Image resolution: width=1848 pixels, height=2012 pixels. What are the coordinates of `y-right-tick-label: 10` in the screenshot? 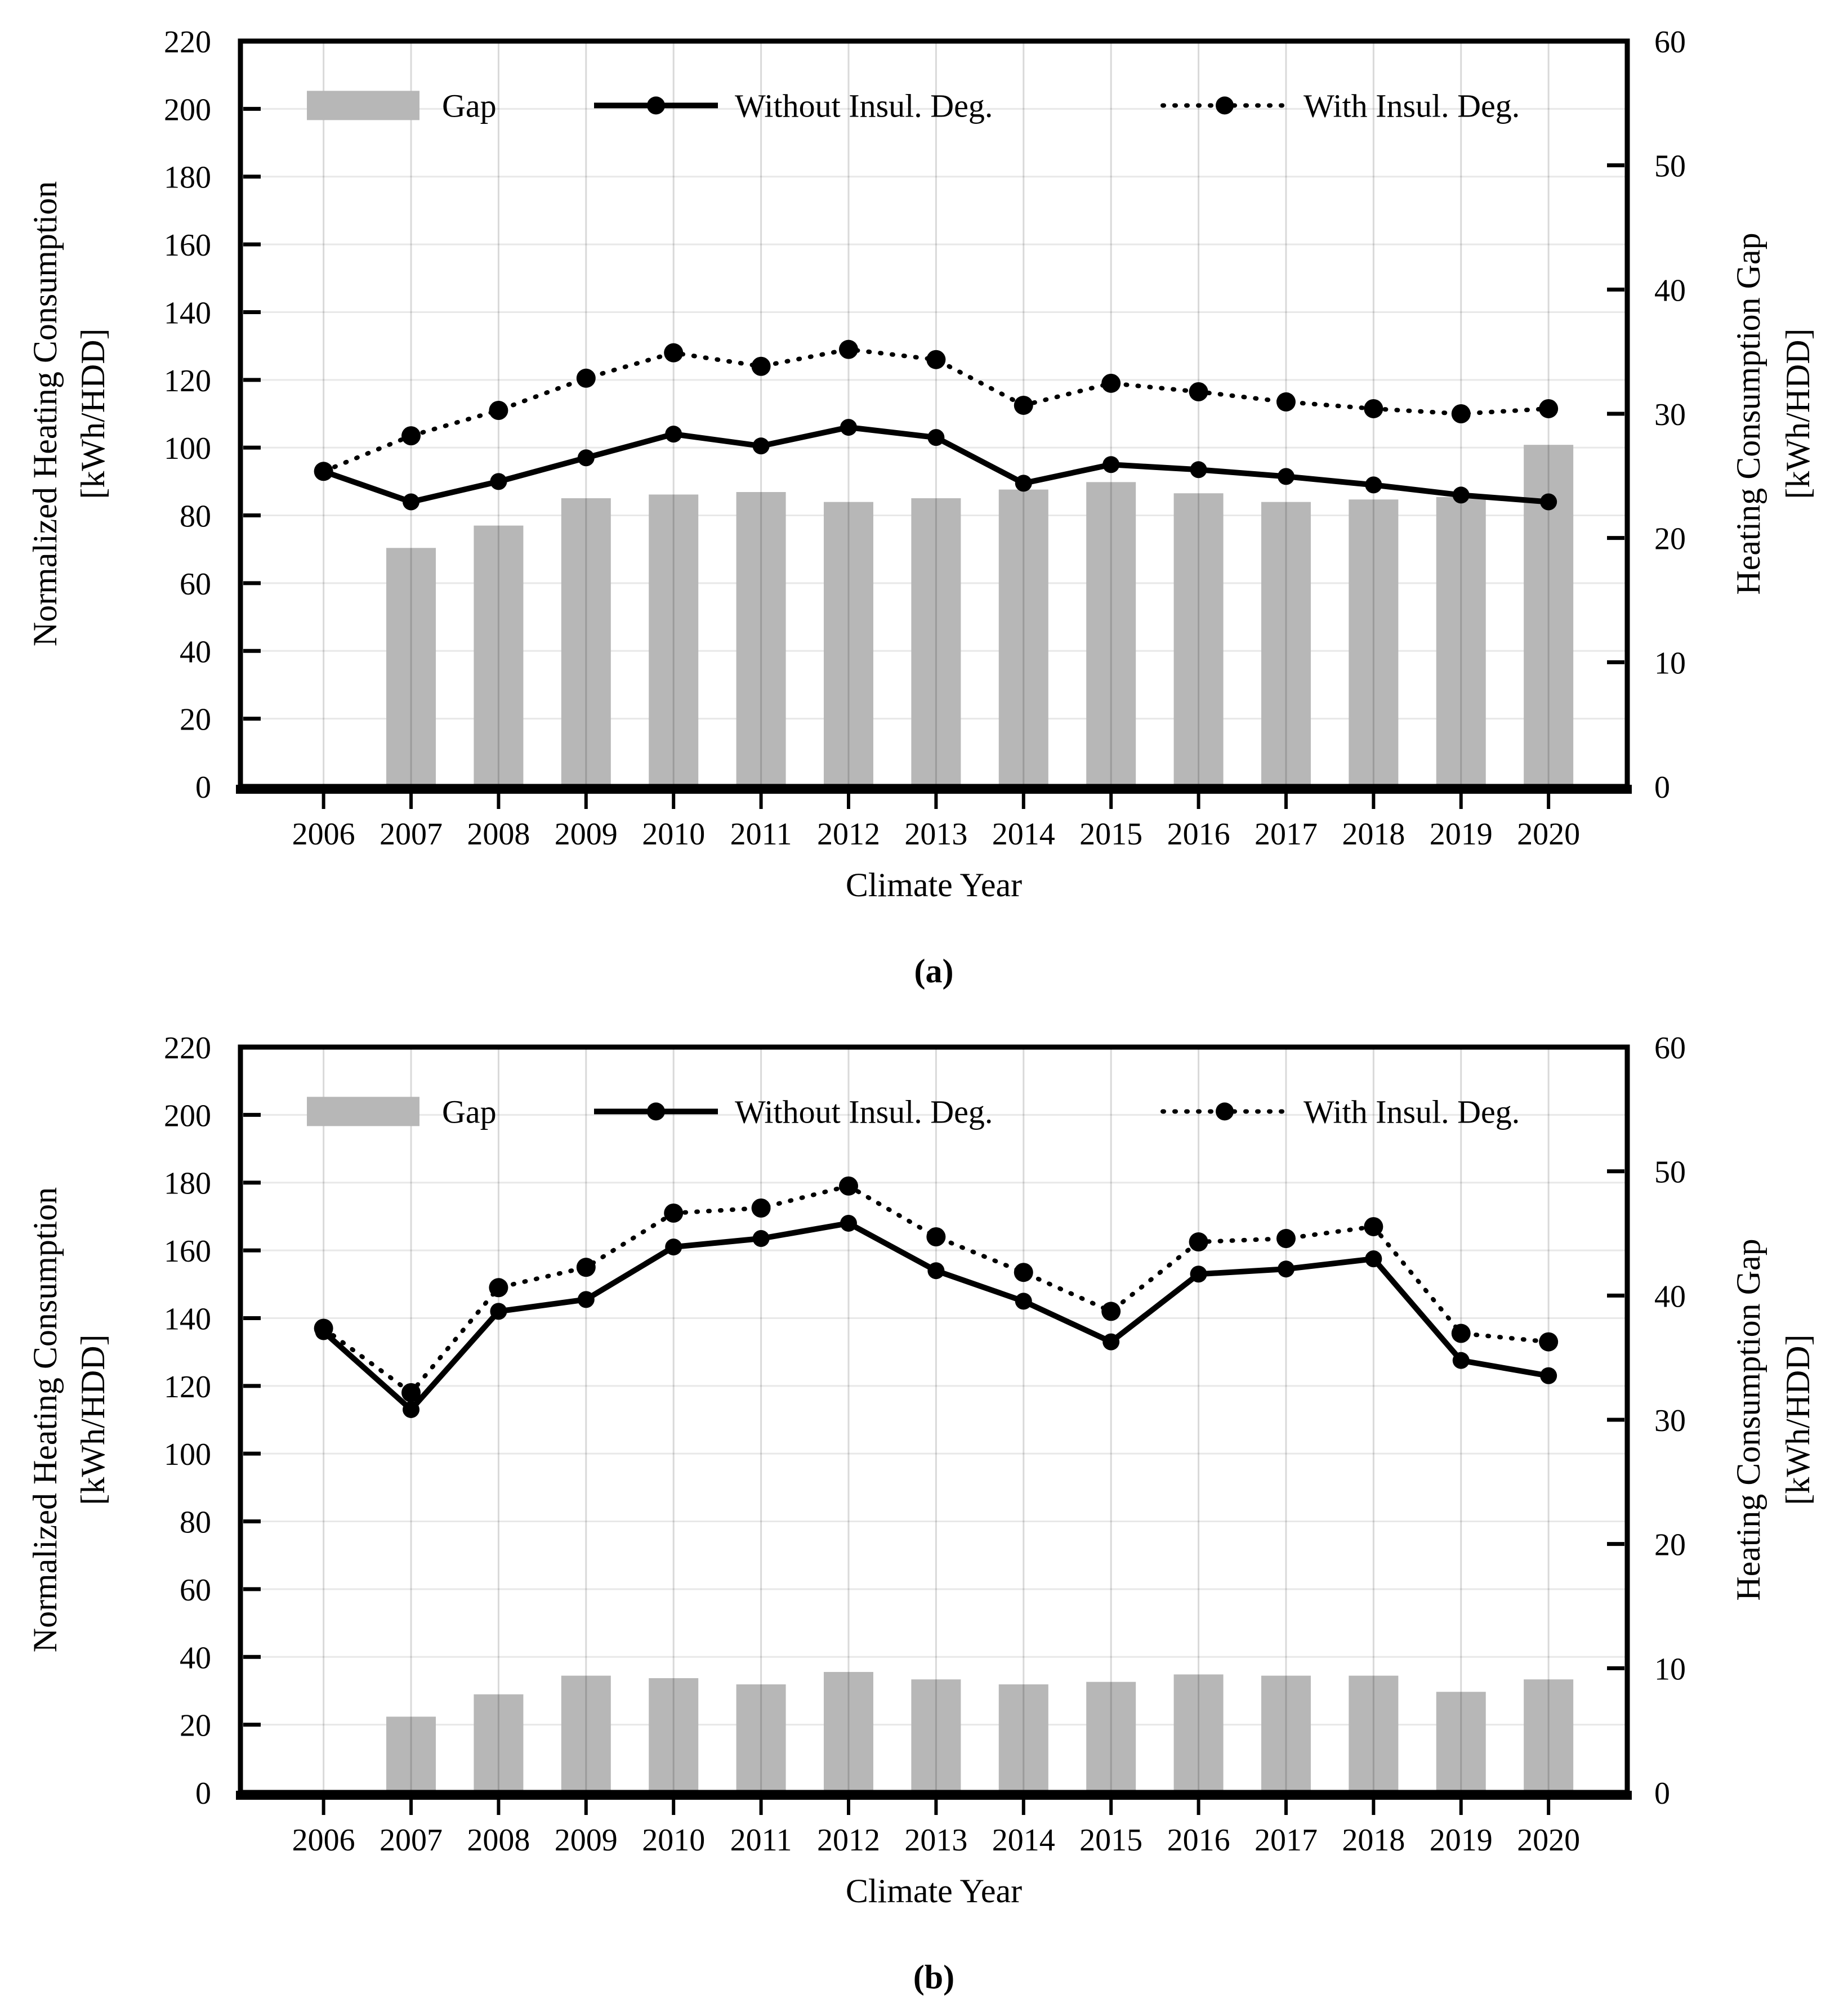 It's located at (1670, 663).